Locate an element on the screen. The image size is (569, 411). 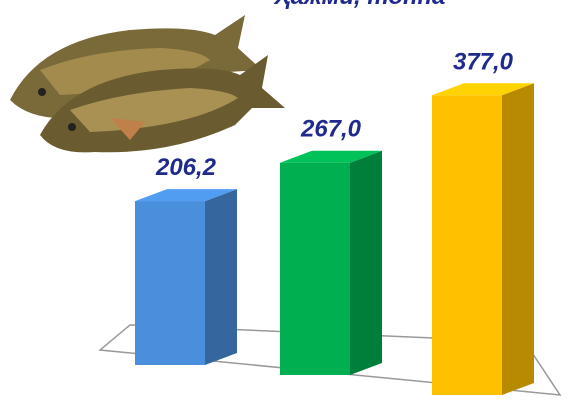
value-label: 377,0 is located at coordinates (483, 61).